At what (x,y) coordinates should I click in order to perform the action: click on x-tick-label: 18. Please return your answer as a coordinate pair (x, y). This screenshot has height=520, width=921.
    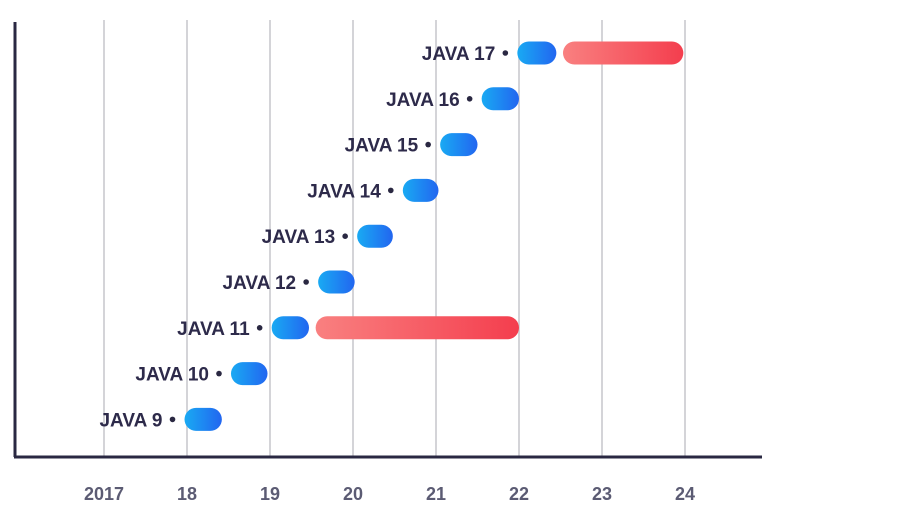
    Looking at the image, I should click on (187, 494).